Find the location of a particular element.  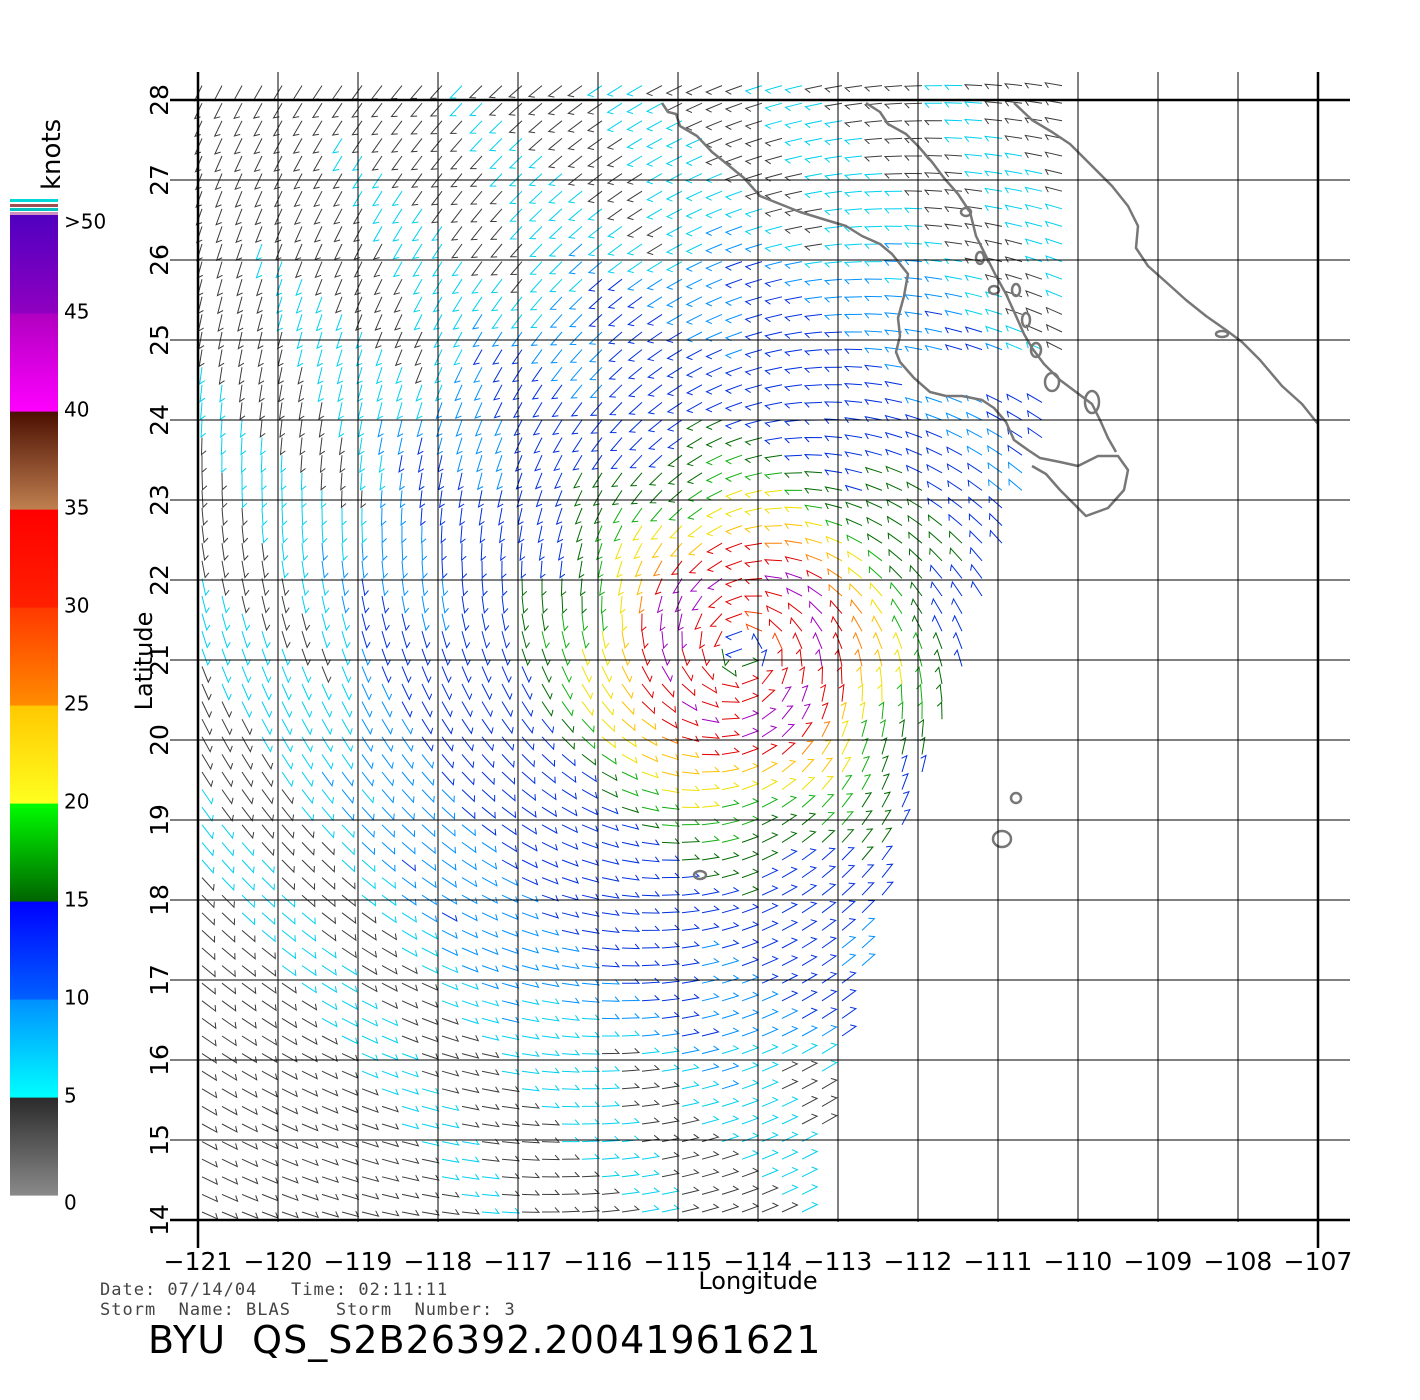

date-time-caption: Date: 07/14/04 Time: 02:11:11 is located at coordinates (274, 1290).